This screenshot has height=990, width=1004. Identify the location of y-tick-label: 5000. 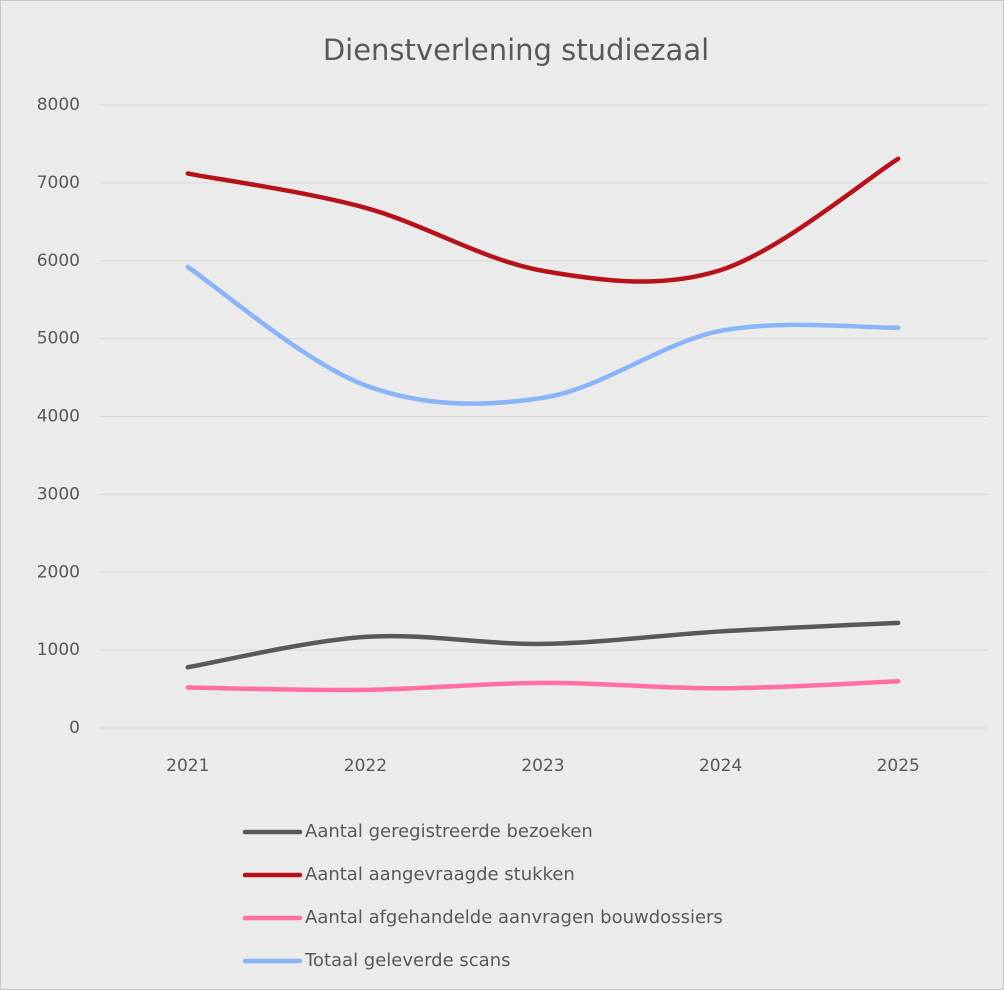
(58, 339).